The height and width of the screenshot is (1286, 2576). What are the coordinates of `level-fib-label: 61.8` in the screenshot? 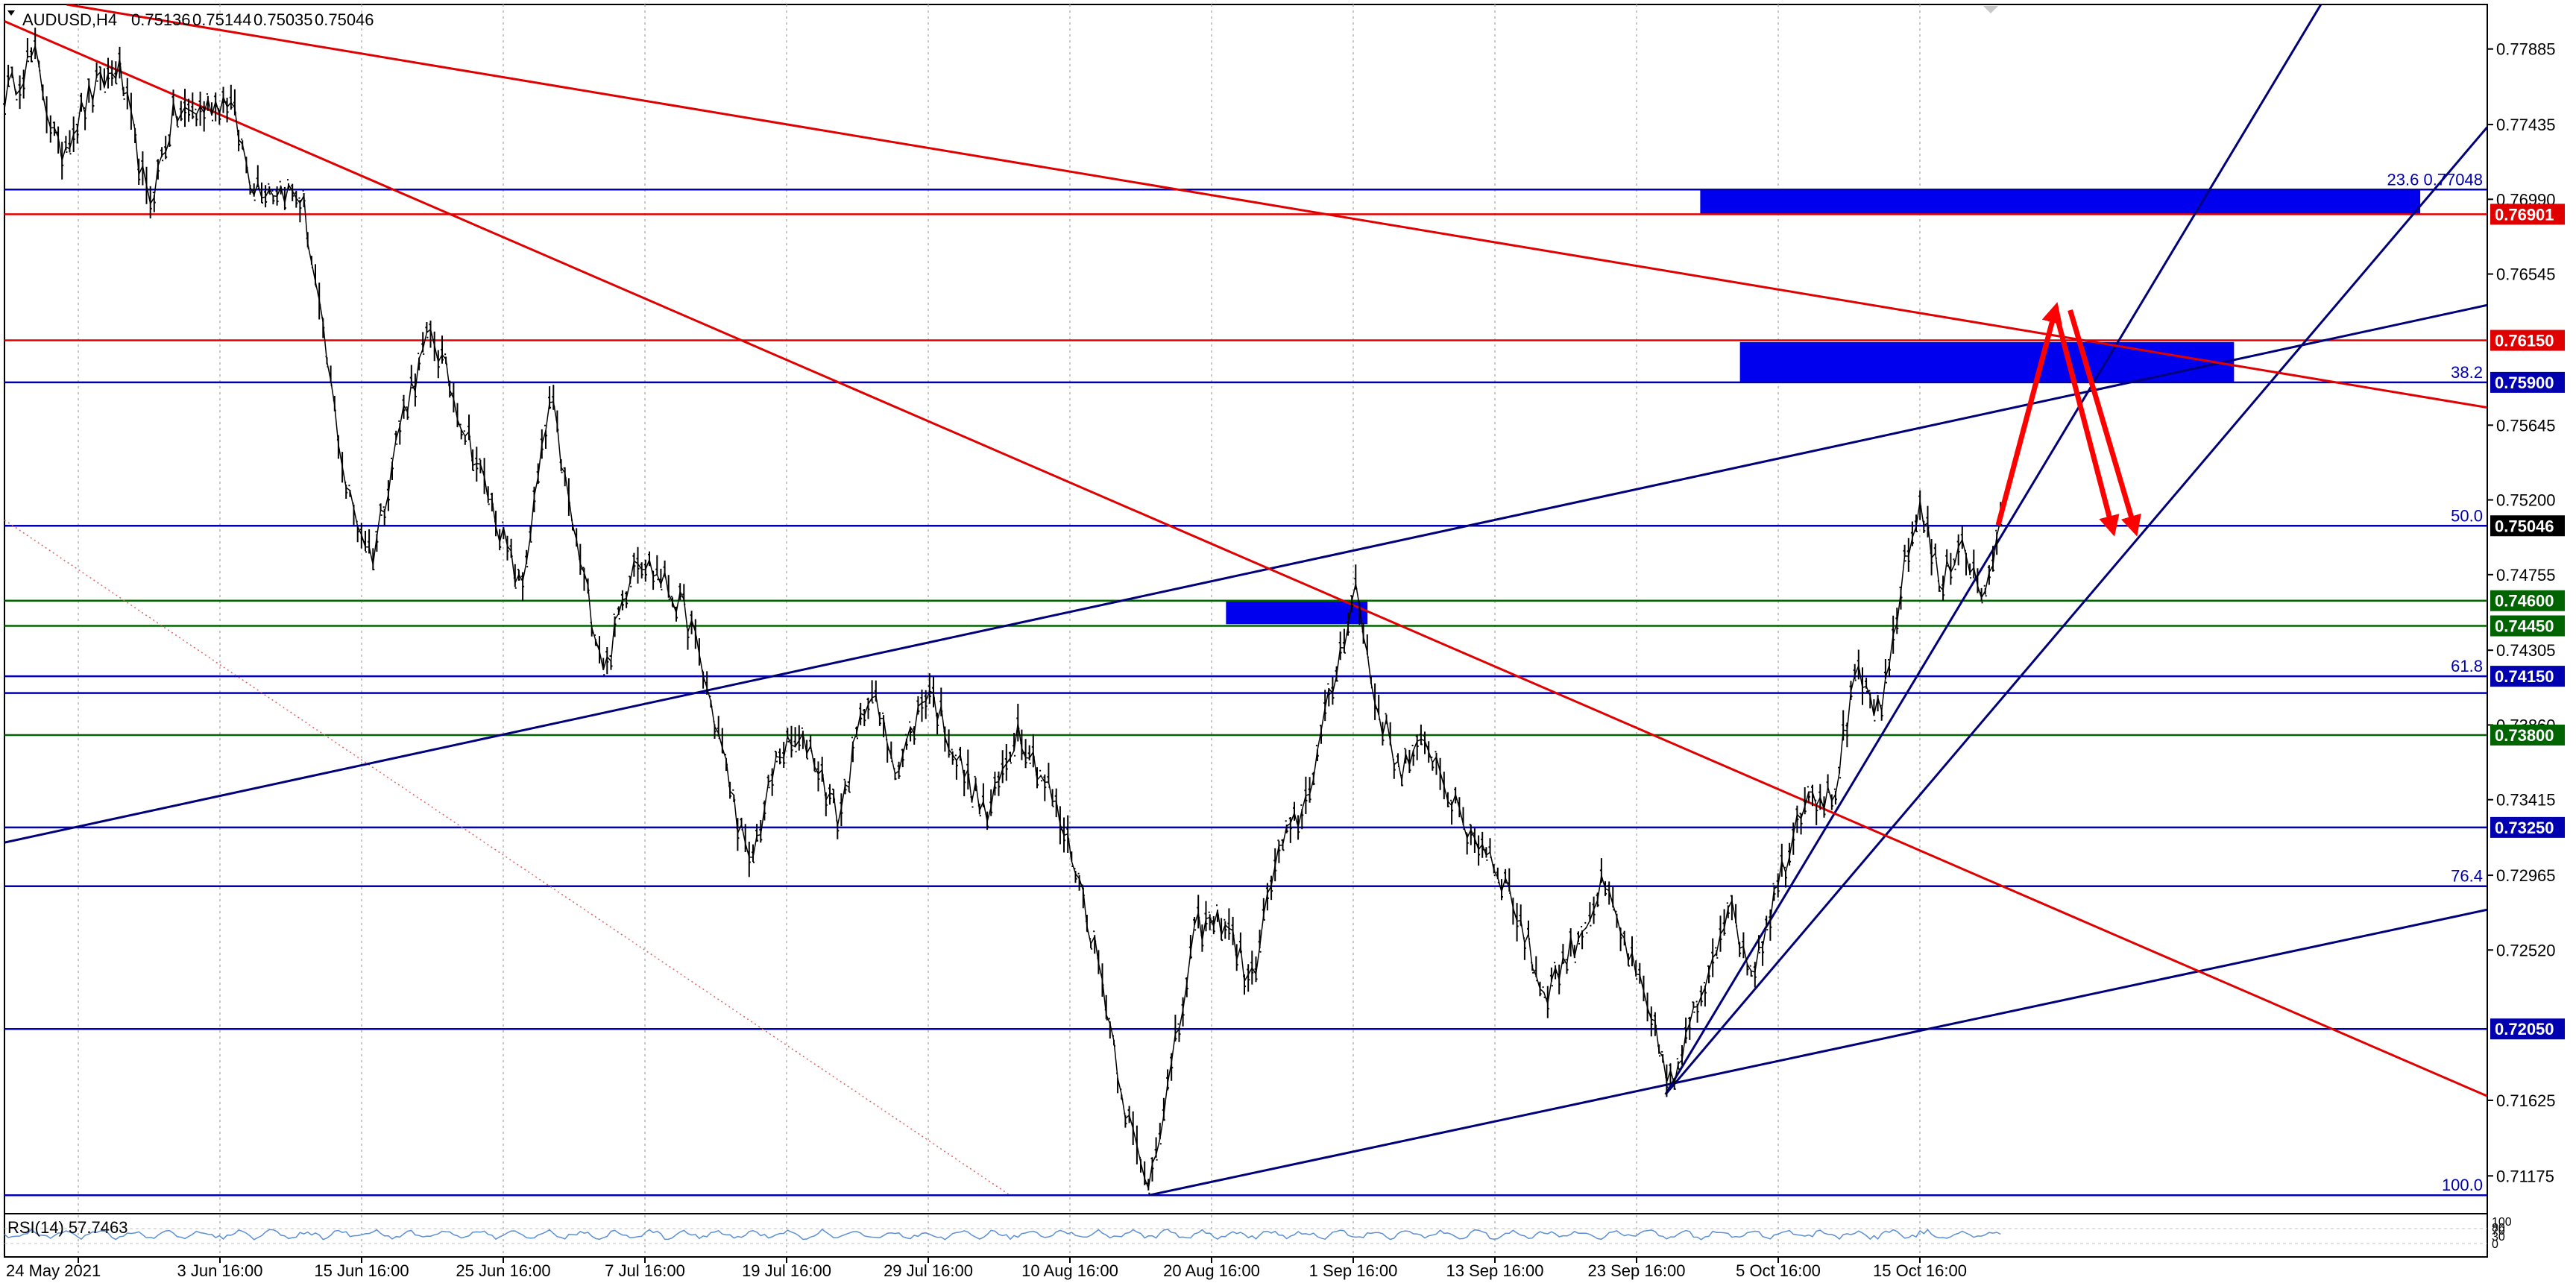 It's located at (2467, 666).